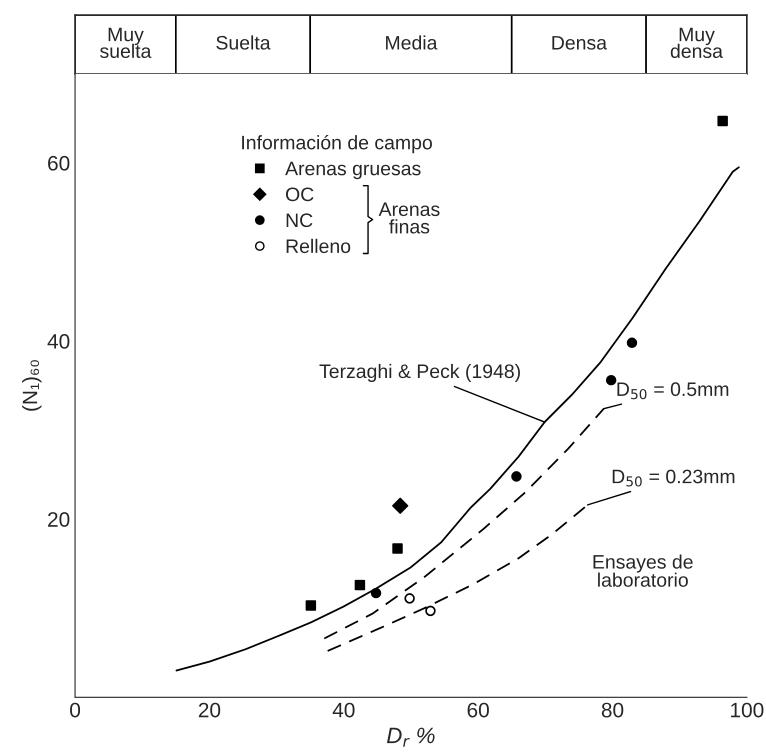  What do you see at coordinates (747, 710) in the screenshot?
I see `x-tick-label: 100` at bounding box center [747, 710].